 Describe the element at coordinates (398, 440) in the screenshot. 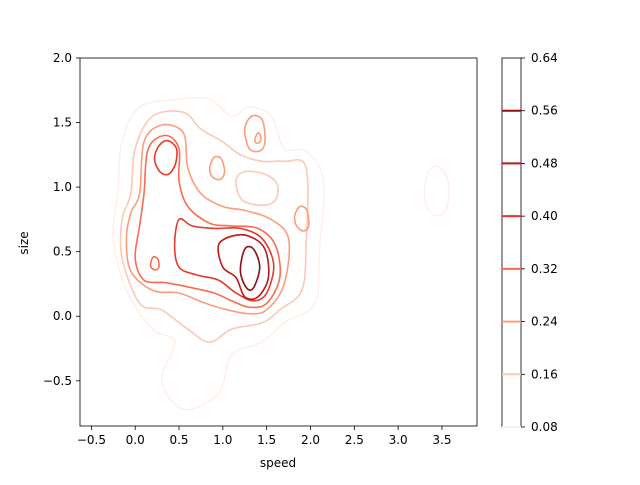

I see `x-tick-label: 3.0` at that location.